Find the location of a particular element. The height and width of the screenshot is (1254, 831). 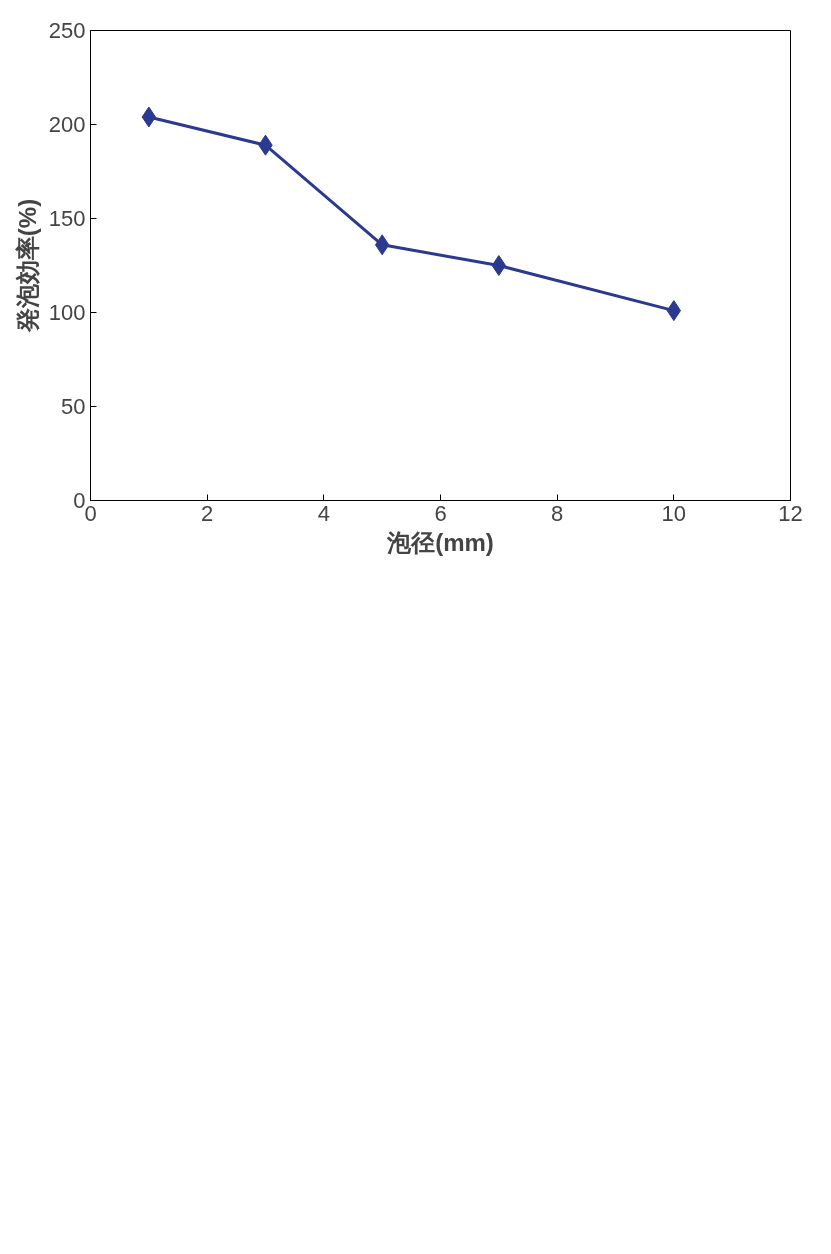

y-tick-label: 50 is located at coordinates (73, 406).